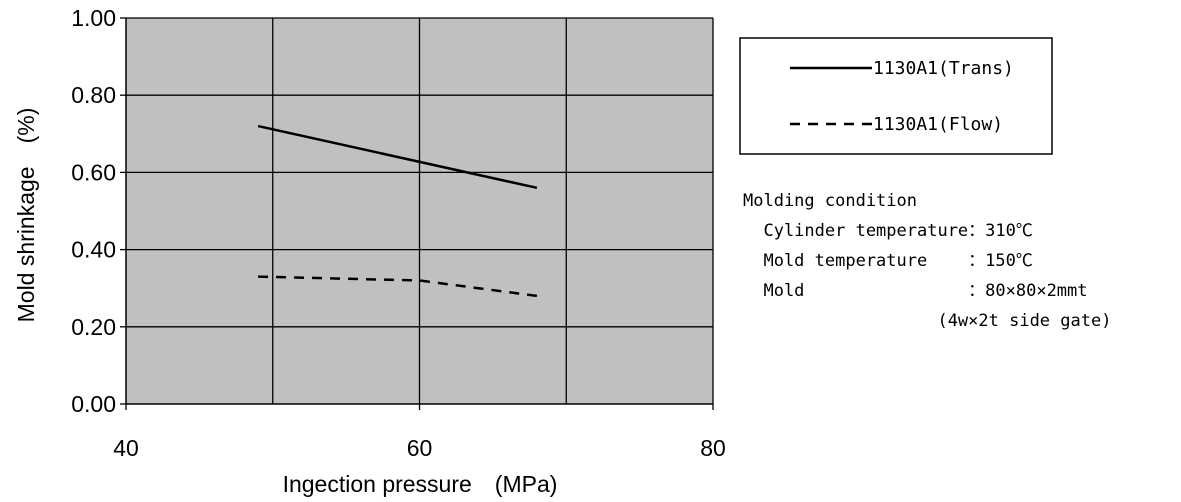 The width and height of the screenshot is (1181, 502). What do you see at coordinates (713, 448) in the screenshot?
I see `x-tick-label: 80` at bounding box center [713, 448].